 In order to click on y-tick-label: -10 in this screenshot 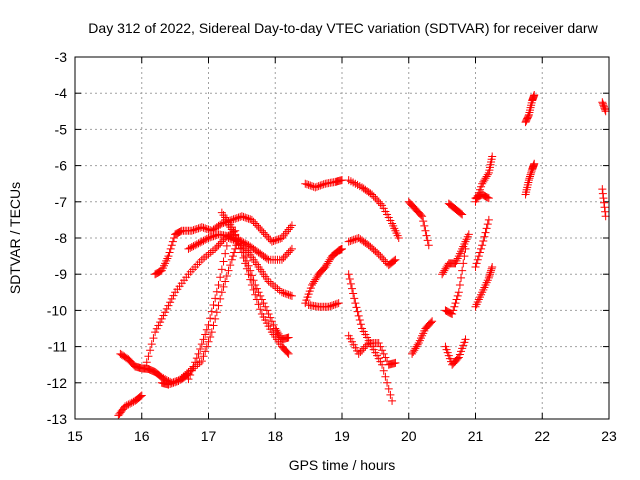, I will do `click(57, 310)`.